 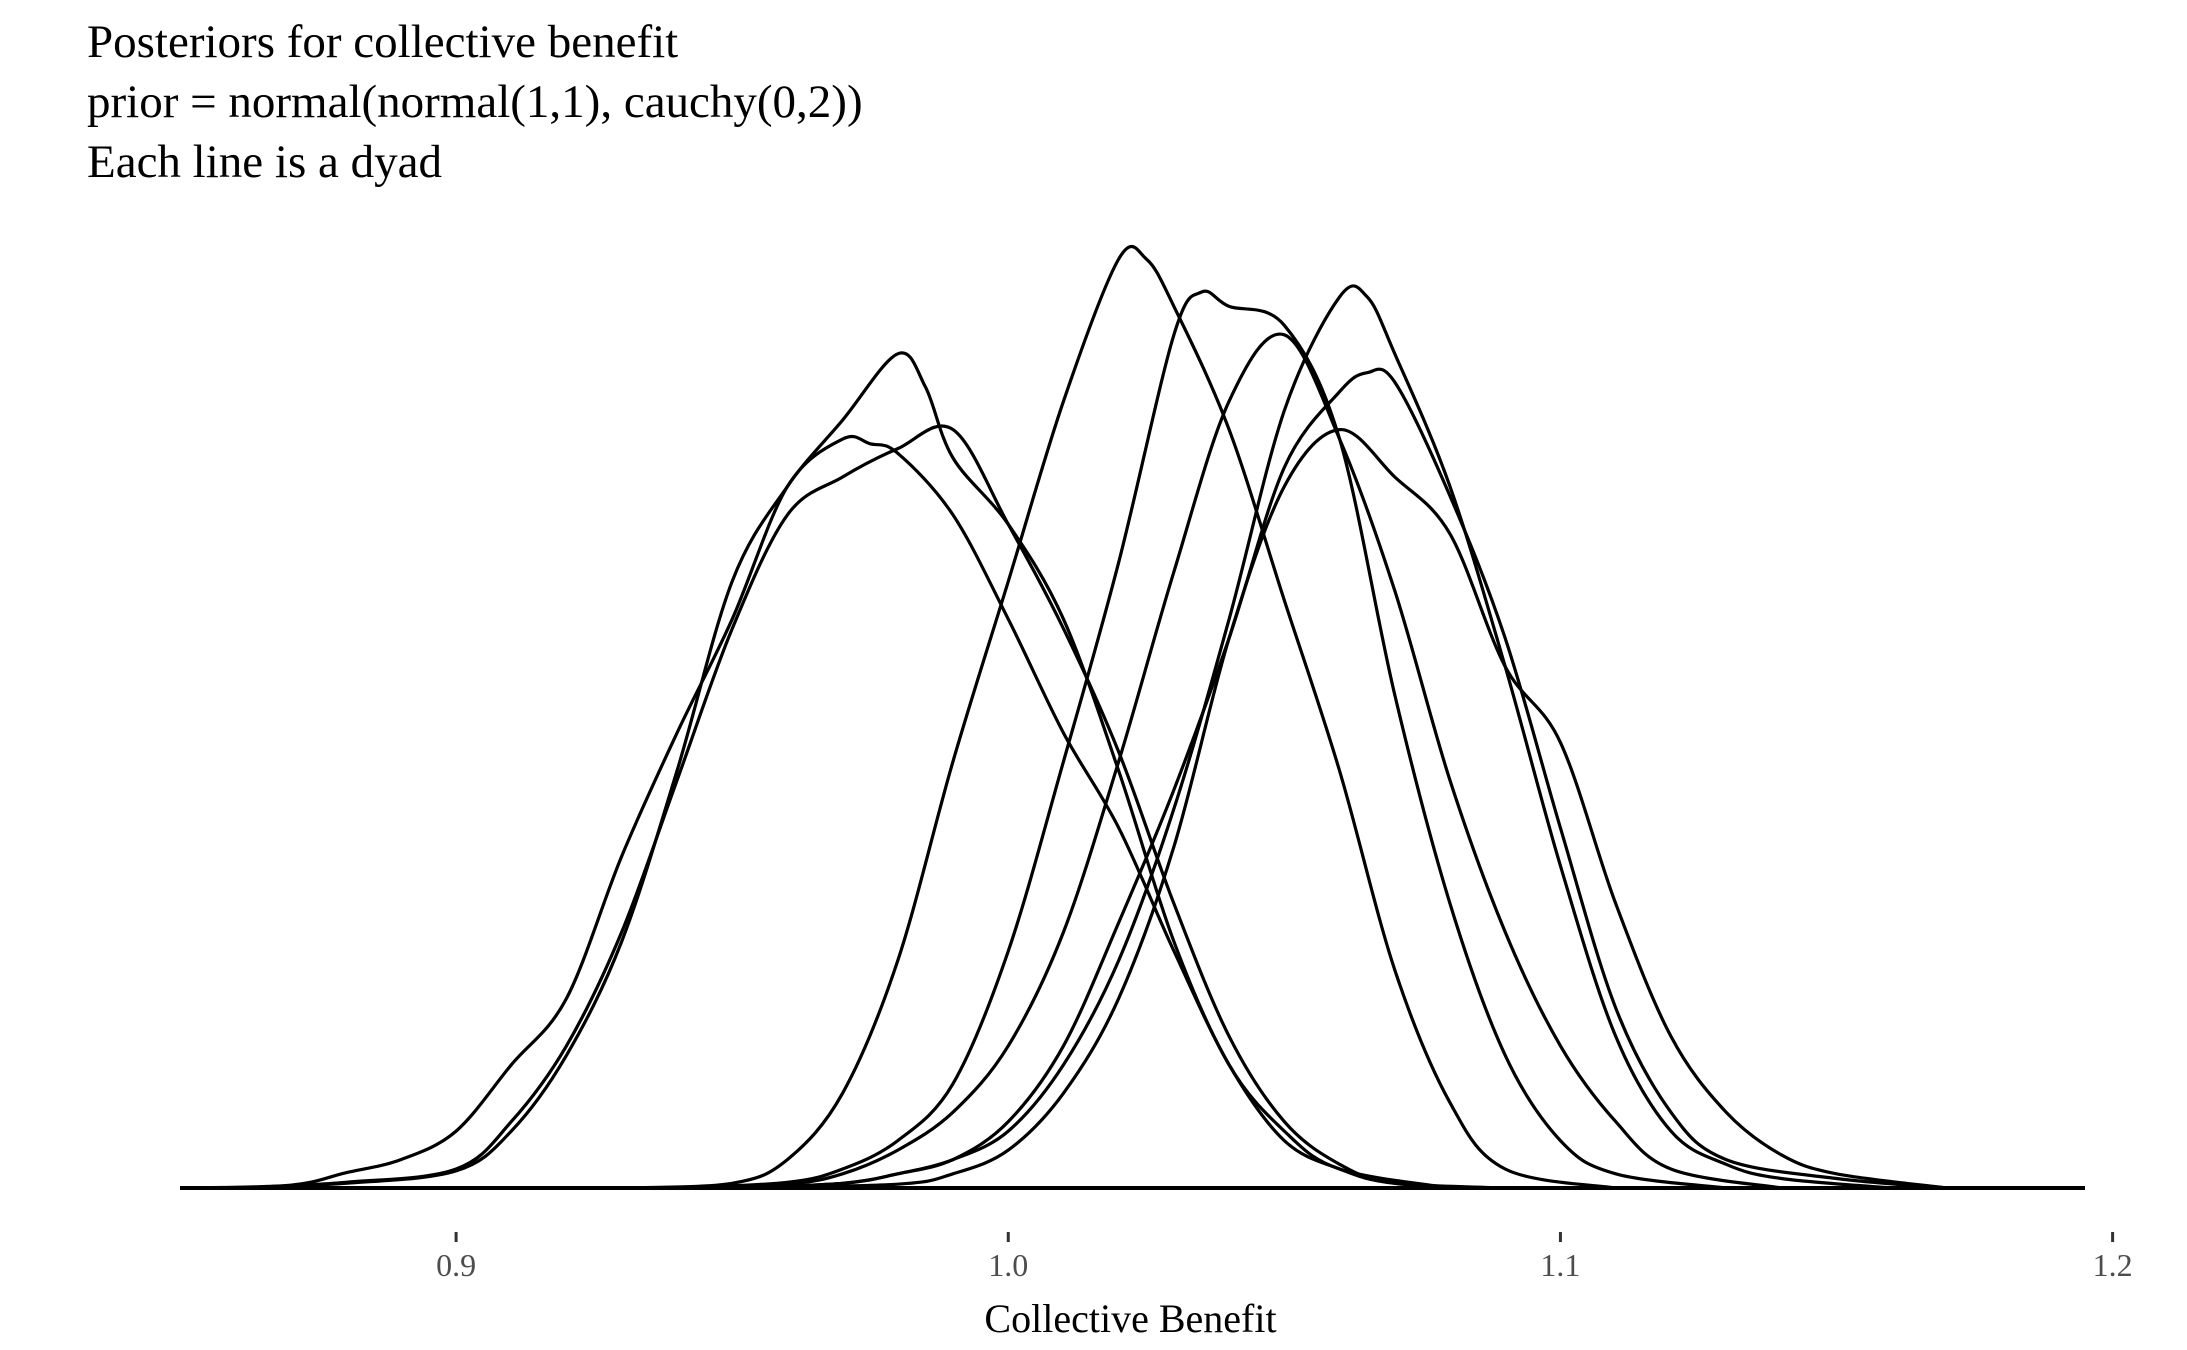 What do you see at coordinates (456, 1265) in the screenshot?
I see `x-tick-label: 0.9` at bounding box center [456, 1265].